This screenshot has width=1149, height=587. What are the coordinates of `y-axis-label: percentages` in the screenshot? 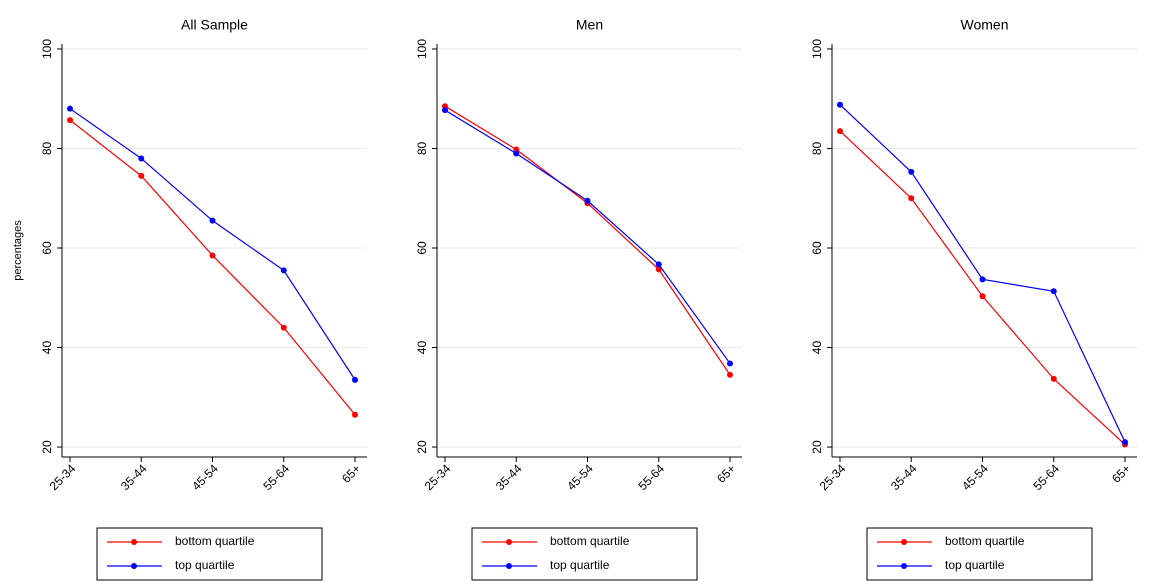 It's located at (18, 250).